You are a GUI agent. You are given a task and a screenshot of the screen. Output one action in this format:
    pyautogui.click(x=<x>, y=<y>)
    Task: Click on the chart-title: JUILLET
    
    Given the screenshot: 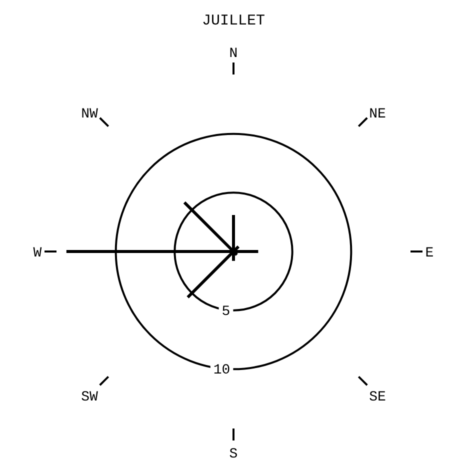 What is the action you would take?
    pyautogui.click(x=234, y=21)
    